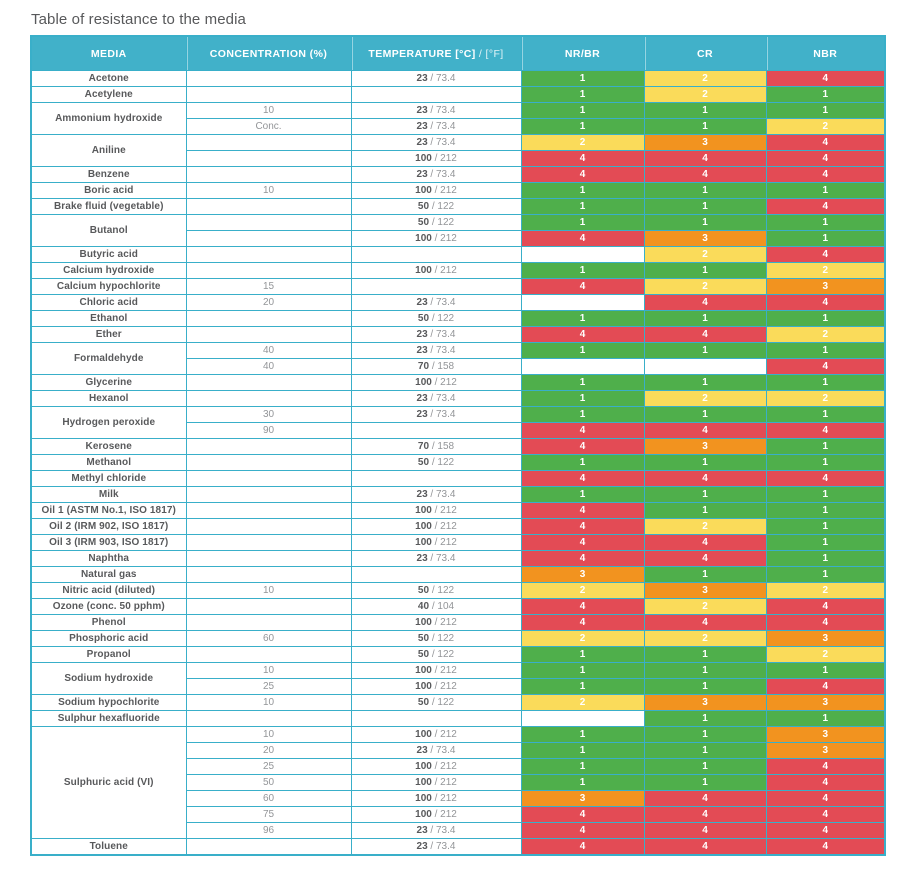 The image size is (914, 870). I want to click on media-cell: Phosphoric acid, so click(108, 638).